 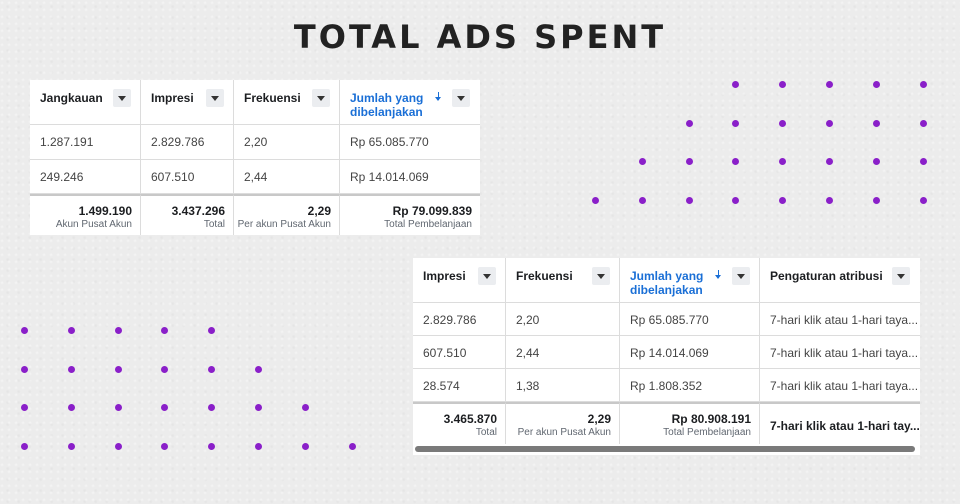 I want to click on total-cell: Rp 80.908.191 Total Pembelanjaan, so click(x=690, y=423).